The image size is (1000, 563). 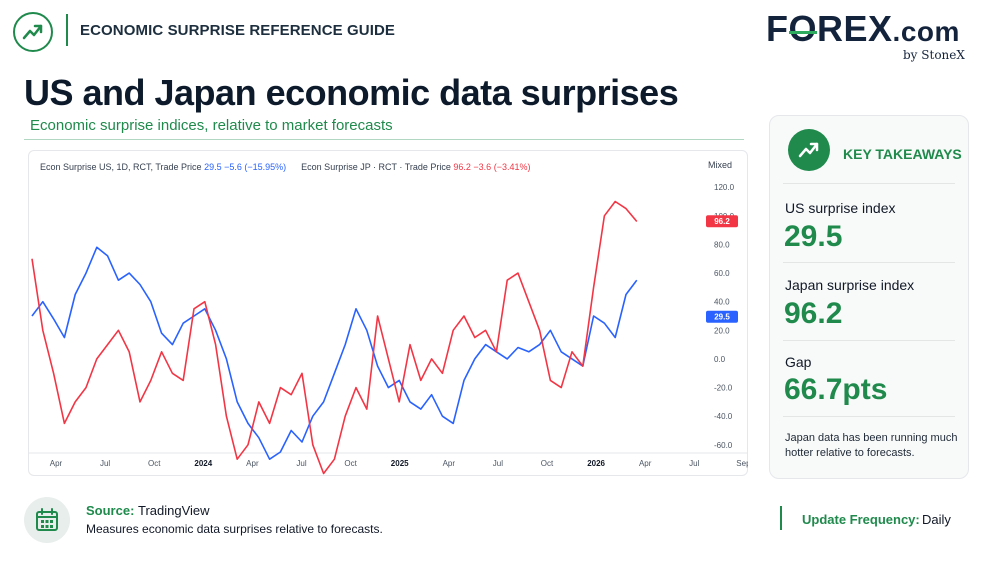 What do you see at coordinates (245, 167) in the screenshot?
I see `legend-us-values: 29.5 −5.6 (−15.95%)` at bounding box center [245, 167].